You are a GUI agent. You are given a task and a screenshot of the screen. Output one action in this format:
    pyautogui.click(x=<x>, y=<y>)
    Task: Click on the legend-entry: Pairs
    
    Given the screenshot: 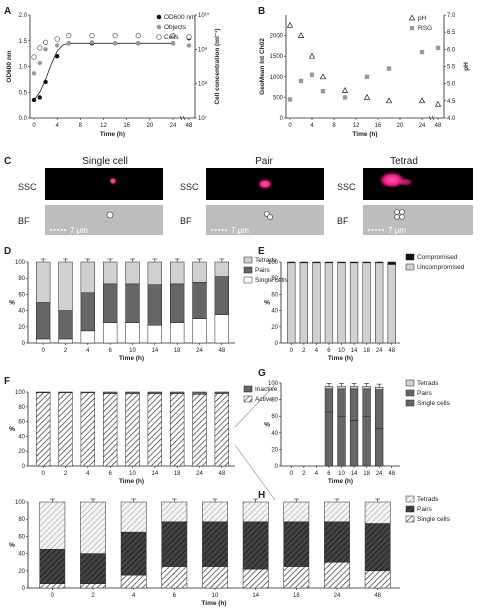 What is the action you would take?
    pyautogui.click(x=425, y=393)
    